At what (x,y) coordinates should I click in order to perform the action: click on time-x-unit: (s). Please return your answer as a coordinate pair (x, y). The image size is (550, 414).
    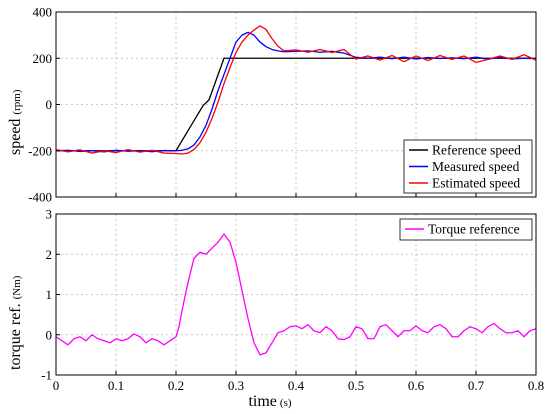
    Looking at the image, I should click on (286, 403).